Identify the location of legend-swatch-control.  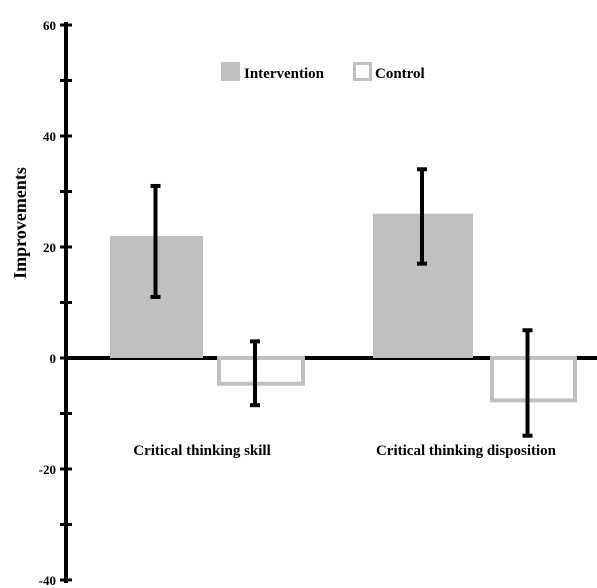
(362, 71).